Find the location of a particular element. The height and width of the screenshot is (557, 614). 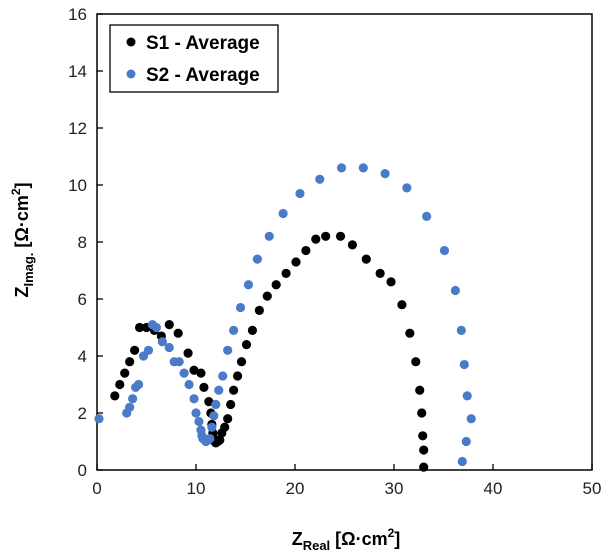

x-axis-ticks: 0 10 20 30 40 50 is located at coordinates (346, 481).